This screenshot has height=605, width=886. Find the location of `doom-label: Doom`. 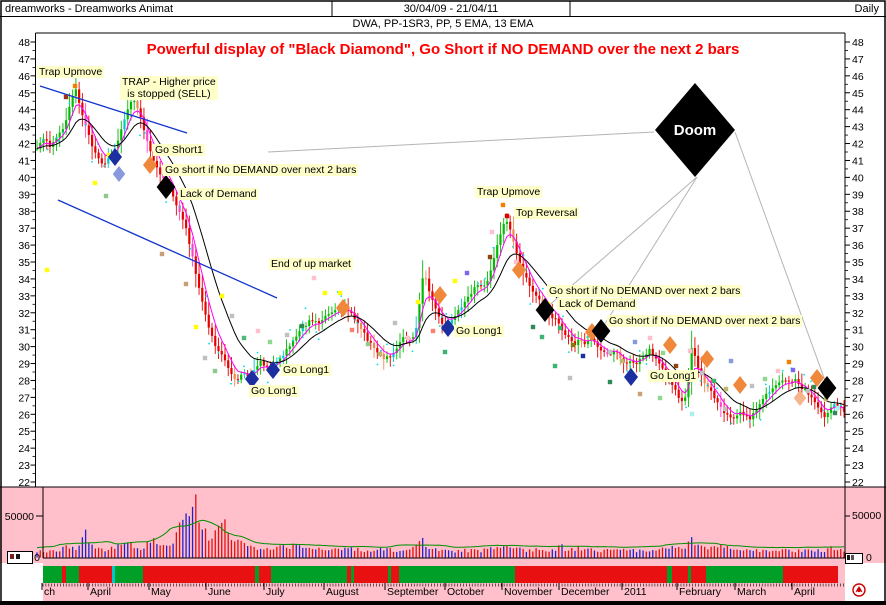

doom-label: Doom is located at coordinates (695, 130).